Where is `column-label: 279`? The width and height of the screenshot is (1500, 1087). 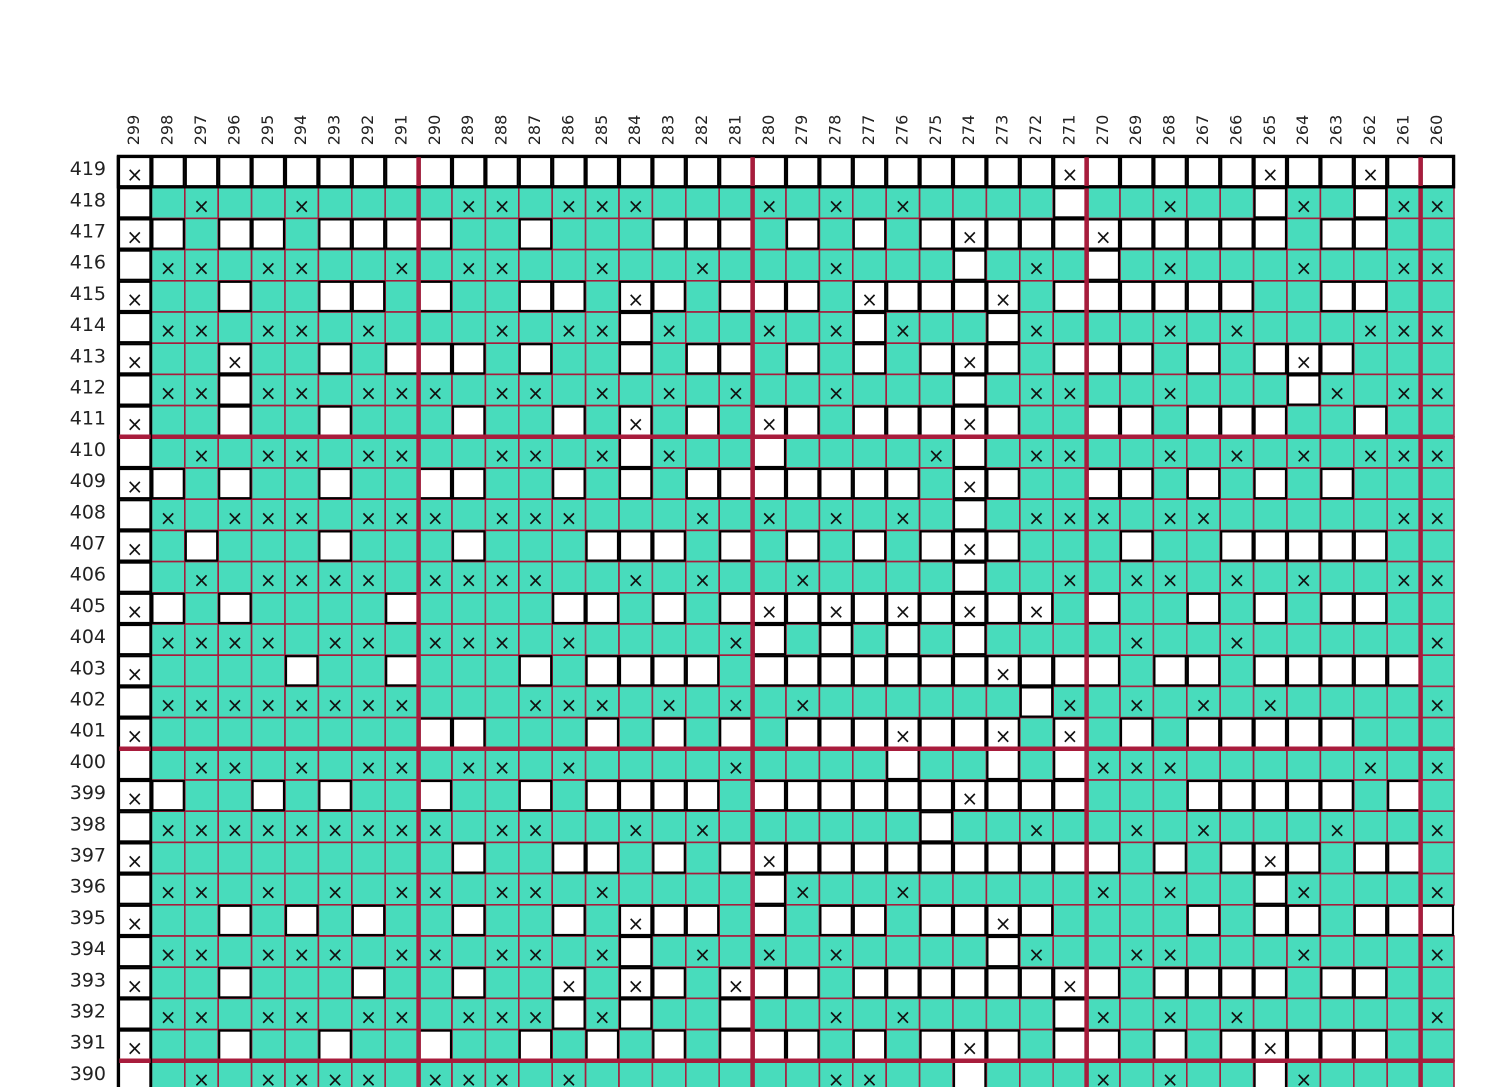 column-label: 279 is located at coordinates (801, 130).